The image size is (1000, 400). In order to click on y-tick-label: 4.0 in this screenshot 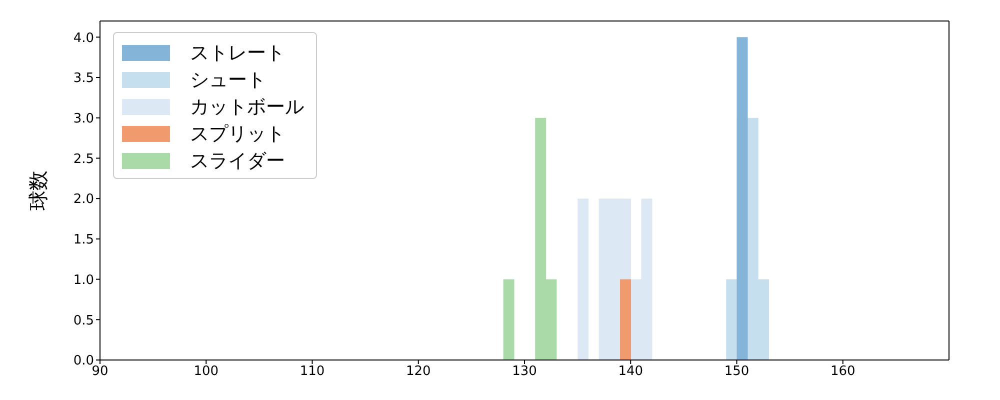, I will do `click(83, 38)`.